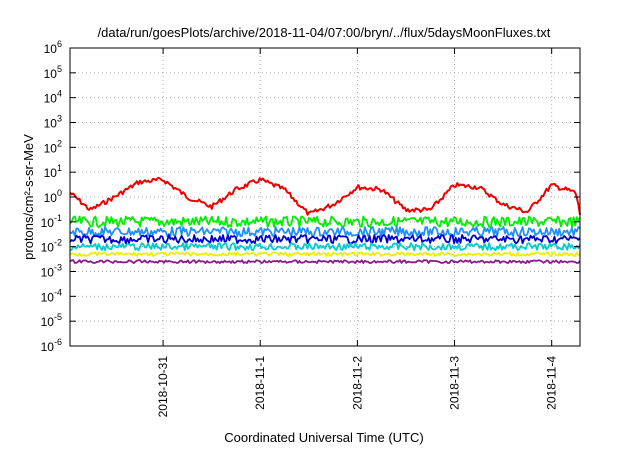 This screenshot has width=640, height=453. What do you see at coordinates (455, 383) in the screenshot?
I see `x-tick-label: 2018-11-3` at bounding box center [455, 383].